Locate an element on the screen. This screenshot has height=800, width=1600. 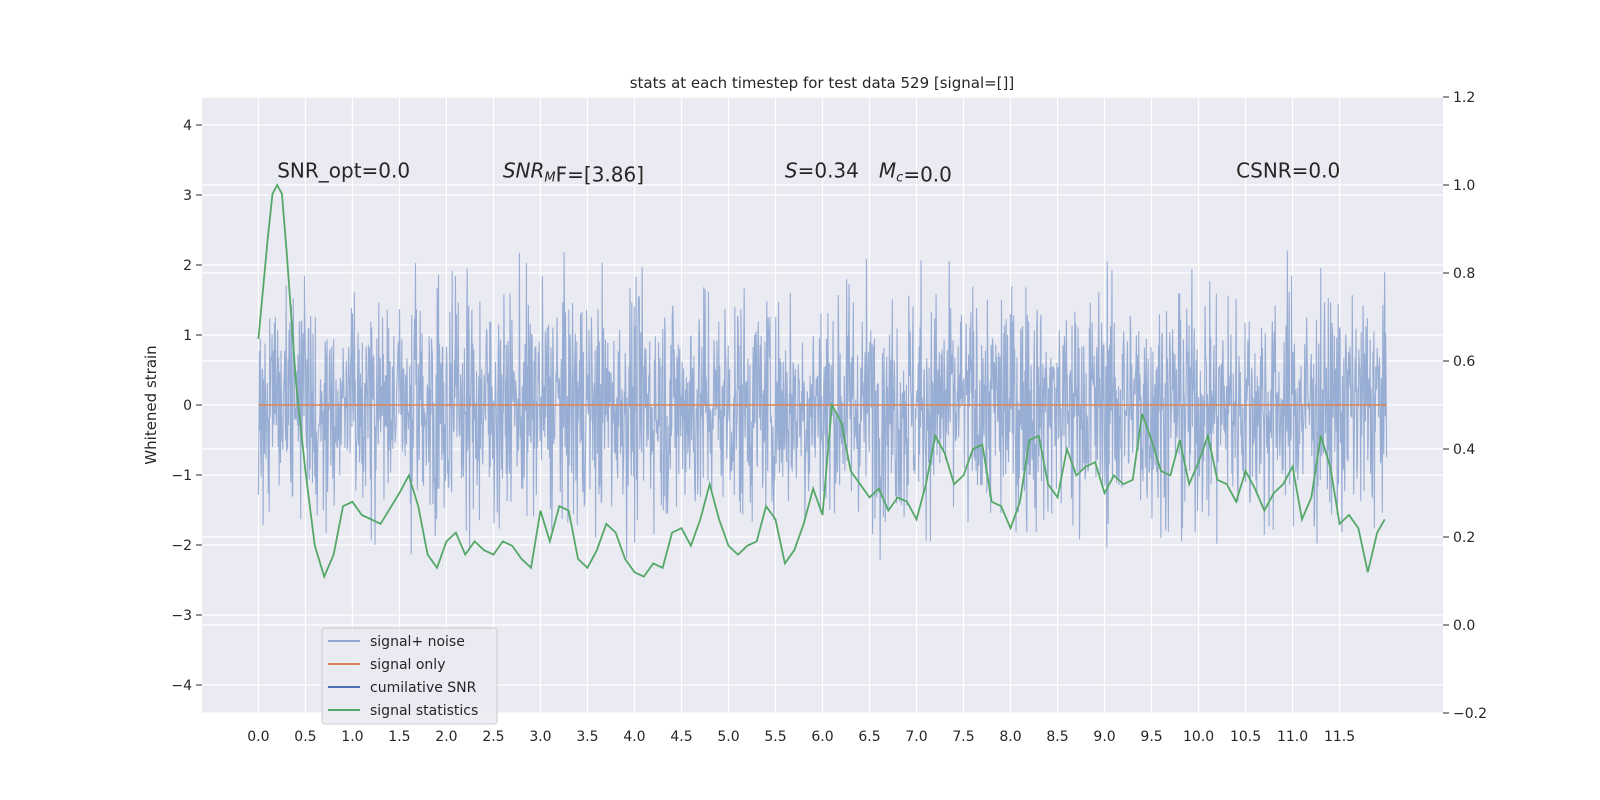
x-tick-label: 1.5 is located at coordinates (399, 737).